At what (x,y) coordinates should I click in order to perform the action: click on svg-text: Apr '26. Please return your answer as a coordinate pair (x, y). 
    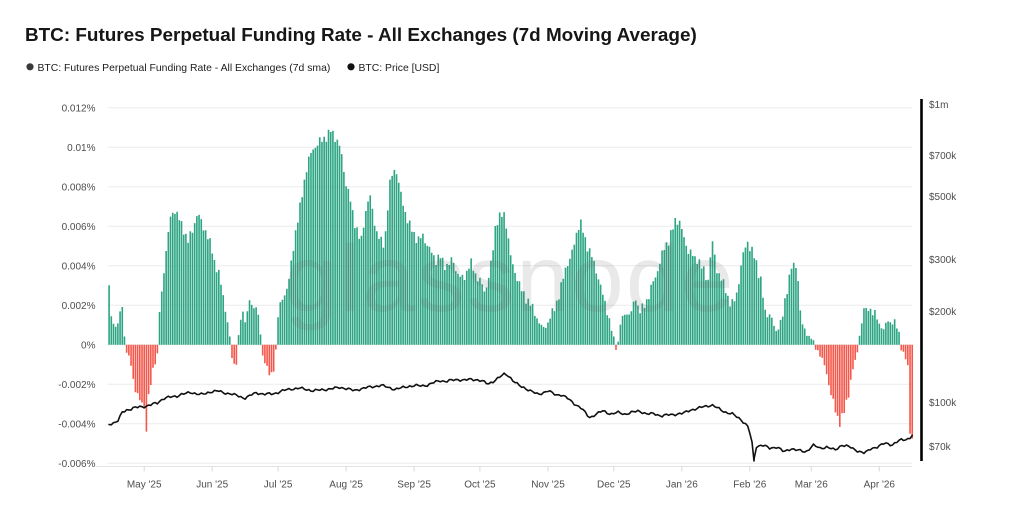
    Looking at the image, I should click on (880, 485).